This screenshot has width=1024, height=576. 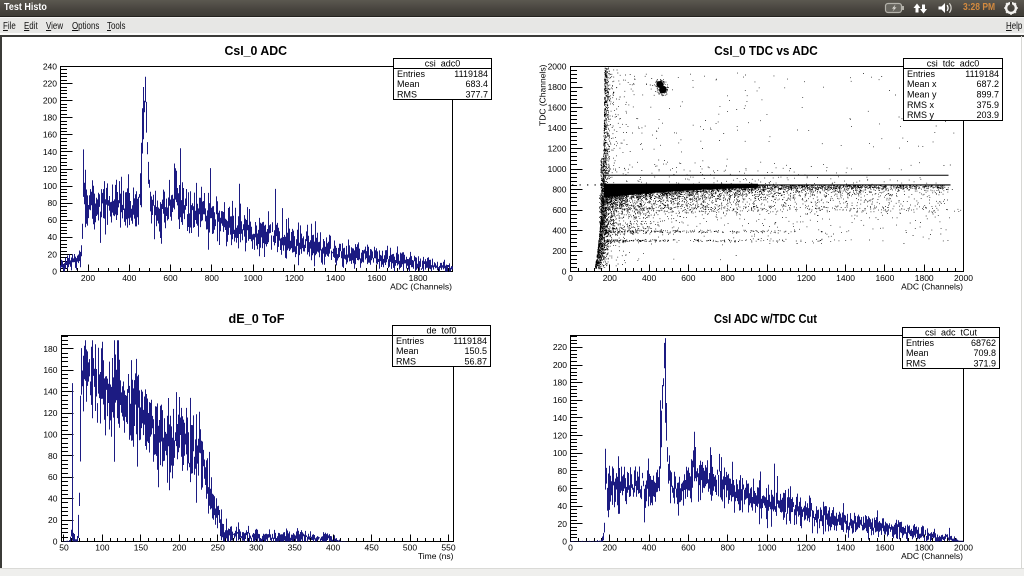 I want to click on svg-text: 709.8, so click(x=984, y=353).